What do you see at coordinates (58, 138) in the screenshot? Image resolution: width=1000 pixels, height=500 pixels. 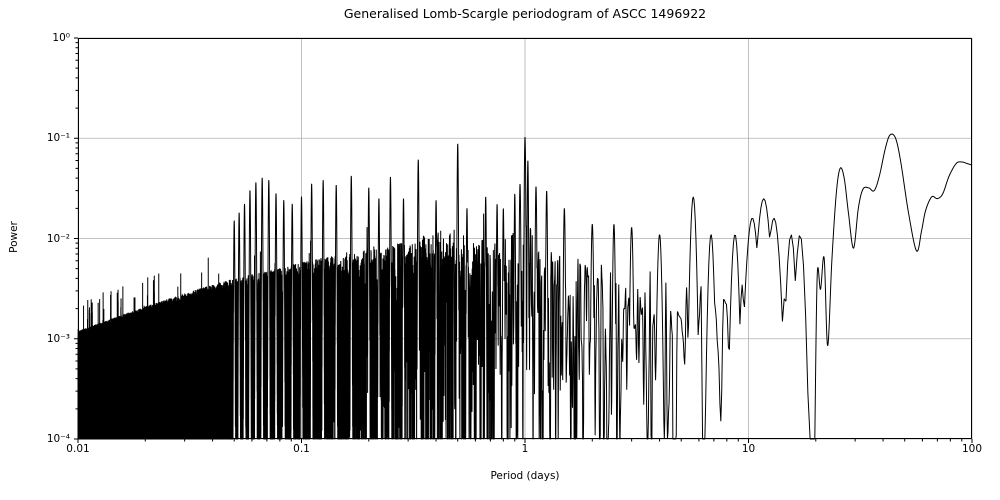 I see `y-tick-label: 10⁻¹` at bounding box center [58, 138].